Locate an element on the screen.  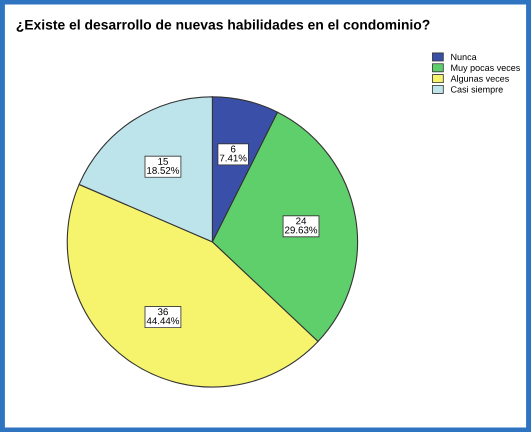
data-label: 15 18.52% is located at coordinates (163, 166).